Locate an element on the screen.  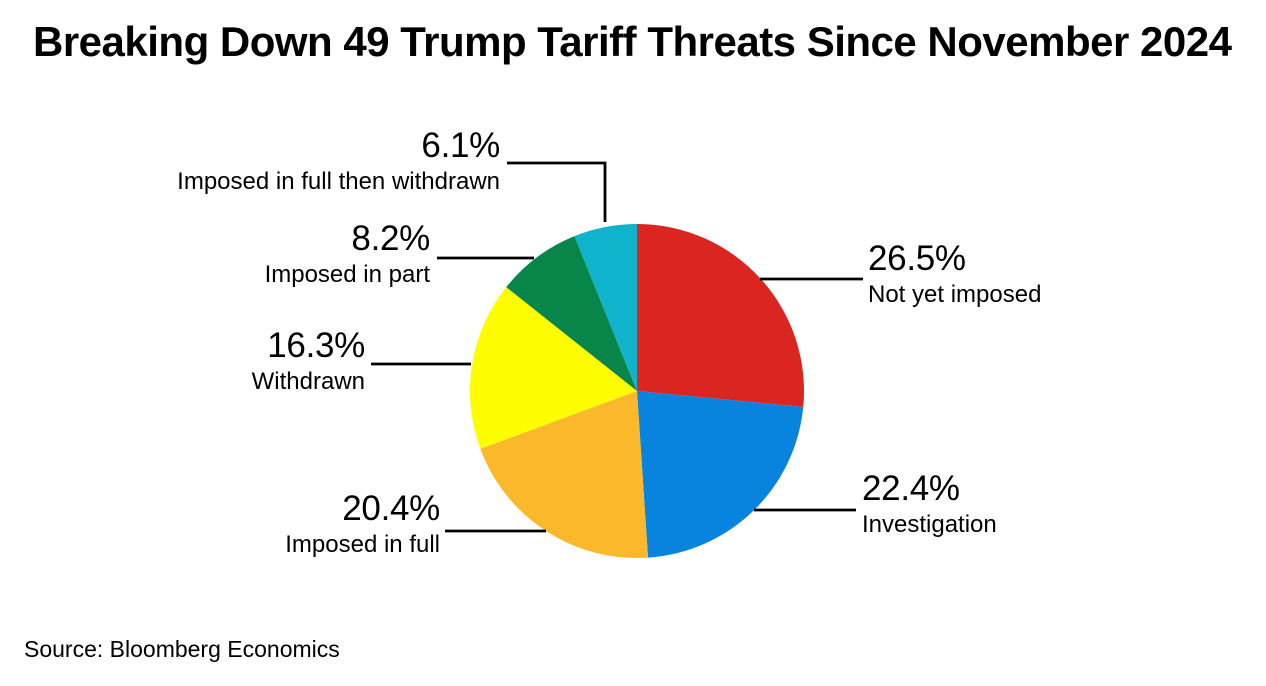
pie-slice-imposed-in-full-then-withdrawn is located at coordinates (605, 307).